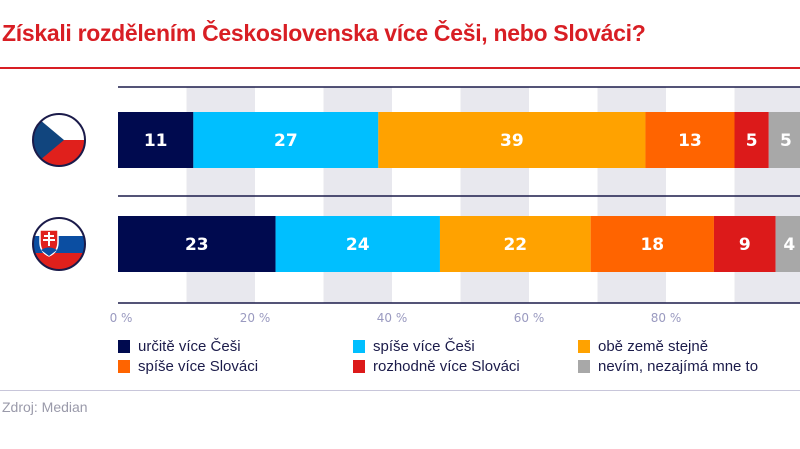 The width and height of the screenshot is (800, 449). I want to click on source-note: Zdroj: Median, so click(45, 407).